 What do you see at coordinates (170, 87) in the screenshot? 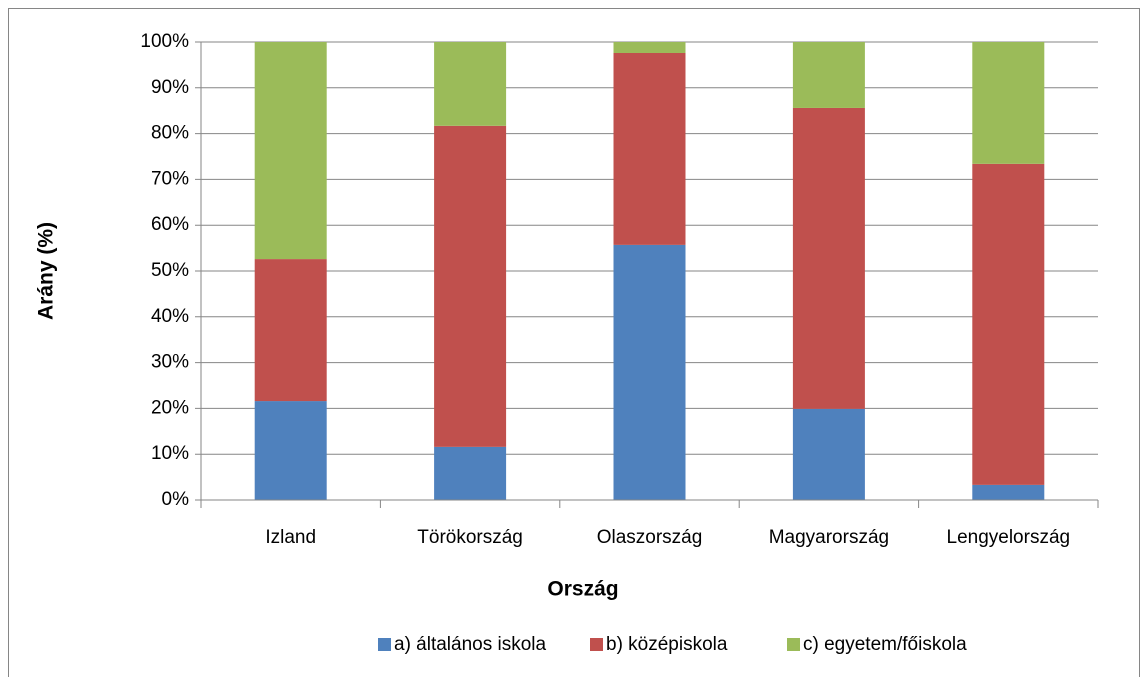
I see `y-tick-label: 90%` at bounding box center [170, 87].